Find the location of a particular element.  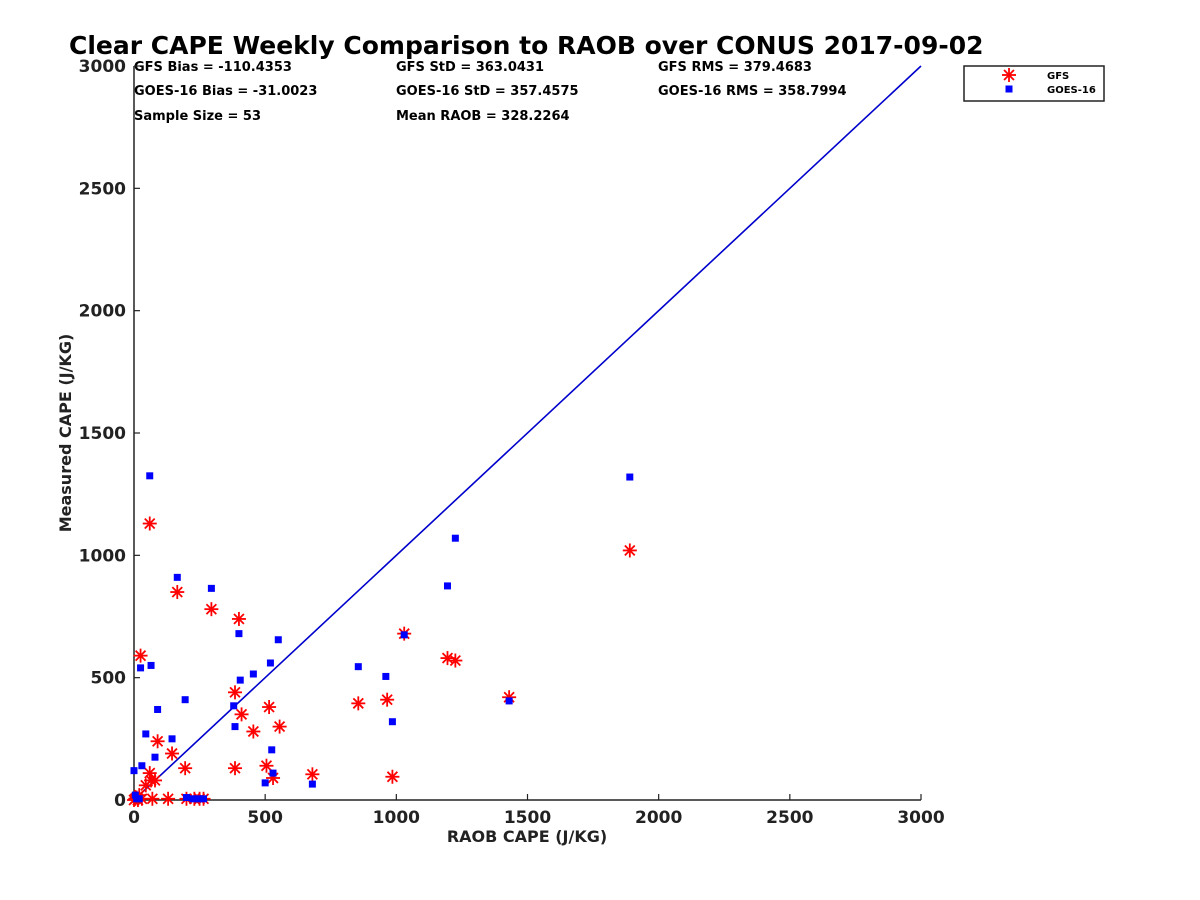

legend-box is located at coordinates (1034, 83).